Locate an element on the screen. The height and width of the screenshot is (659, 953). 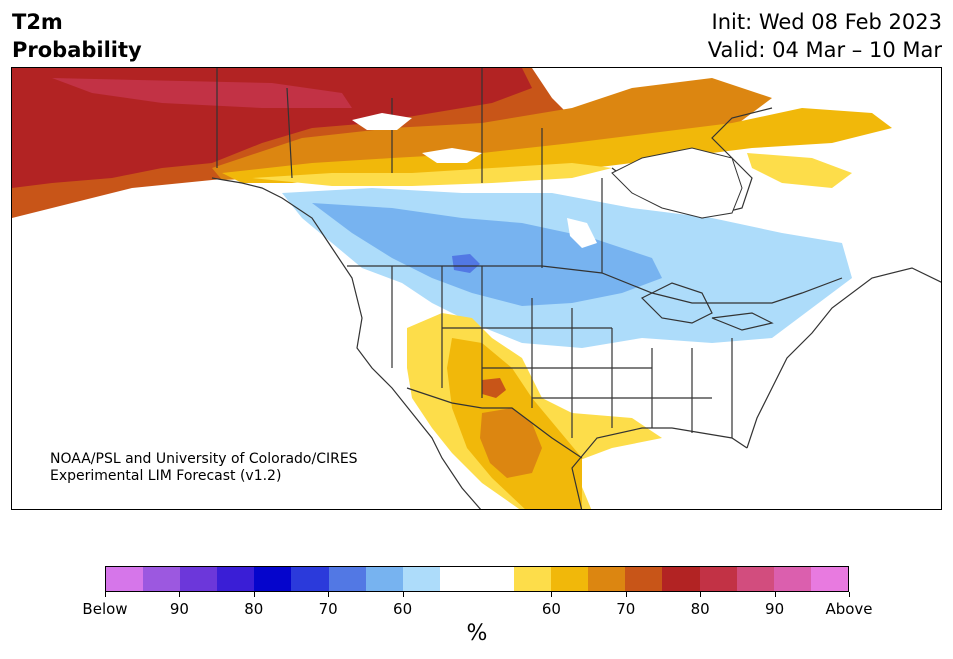
hudson-bay-water is located at coordinates (677, 183).